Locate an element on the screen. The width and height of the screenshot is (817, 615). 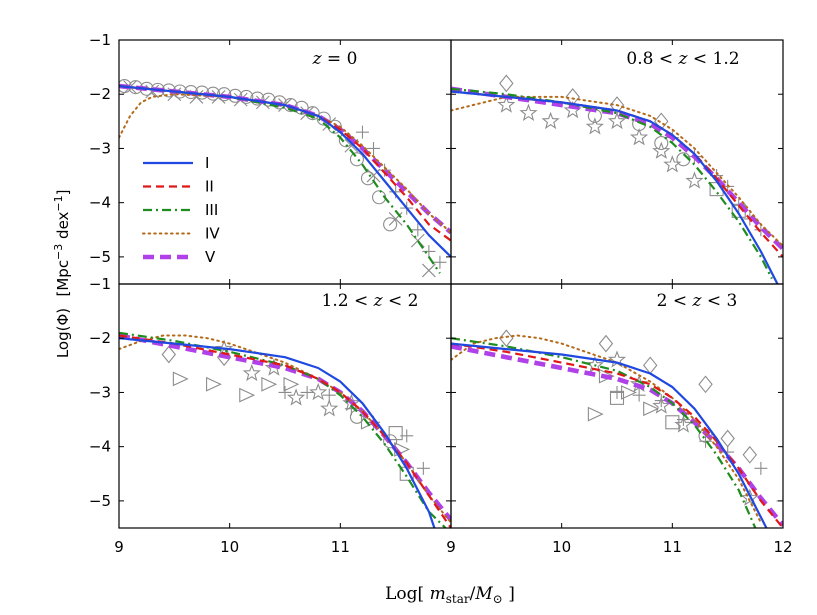
panel-title-z0: z = 0 is located at coordinates (335, 59).